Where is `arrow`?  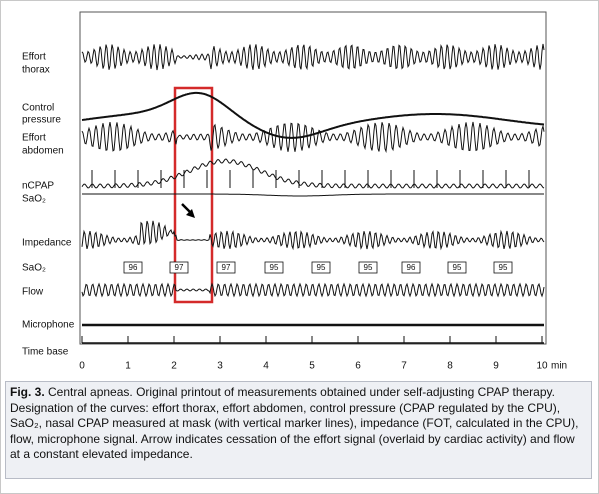 arrow is located at coordinates (188, 210).